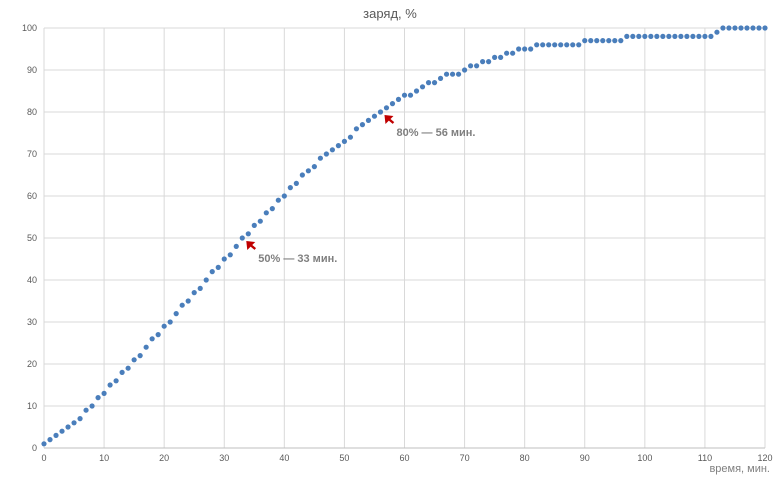 The image size is (780, 485). Describe the element at coordinates (764, 458) in the screenshot. I see `x-tick-label: 120` at that location.